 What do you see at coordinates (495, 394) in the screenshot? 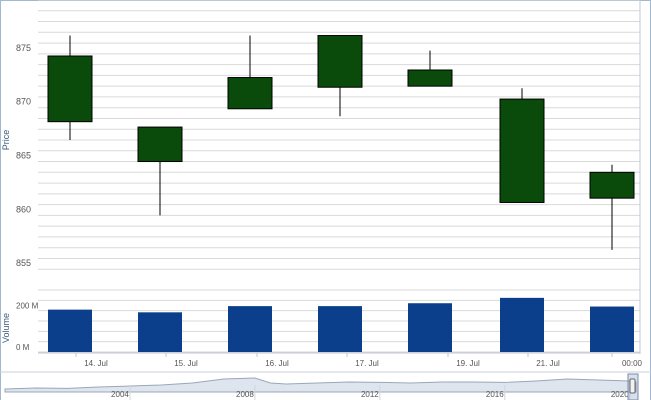
I see `navigator-tick-label: 2016` at bounding box center [495, 394].